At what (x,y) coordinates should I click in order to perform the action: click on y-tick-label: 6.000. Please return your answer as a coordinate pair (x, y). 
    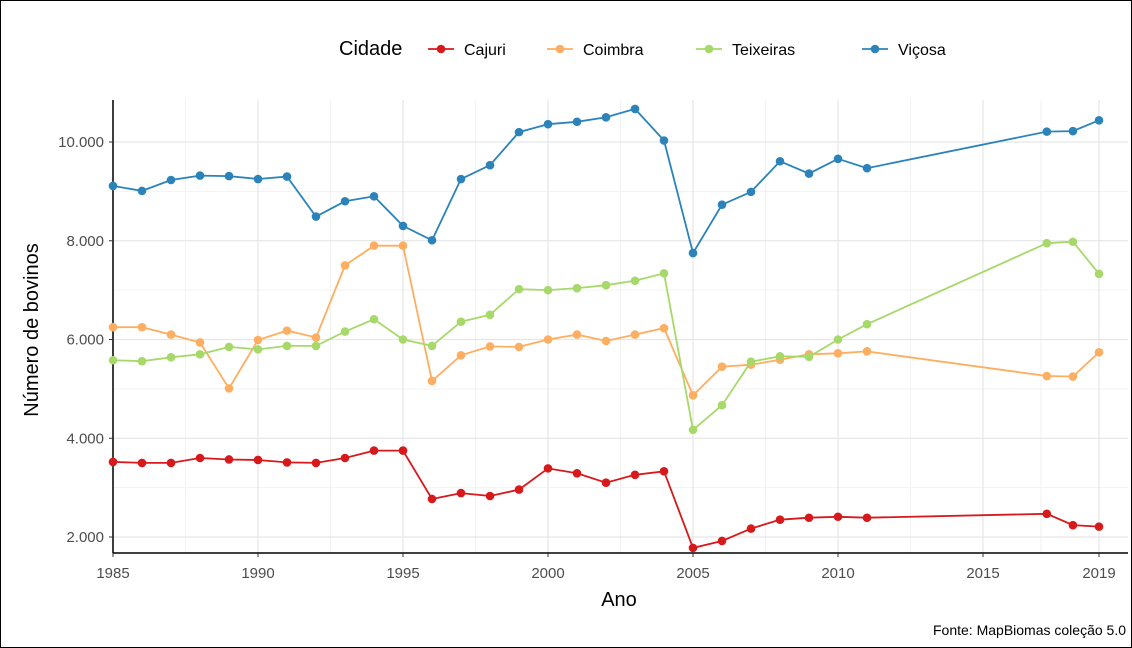
    Looking at the image, I should click on (85, 340).